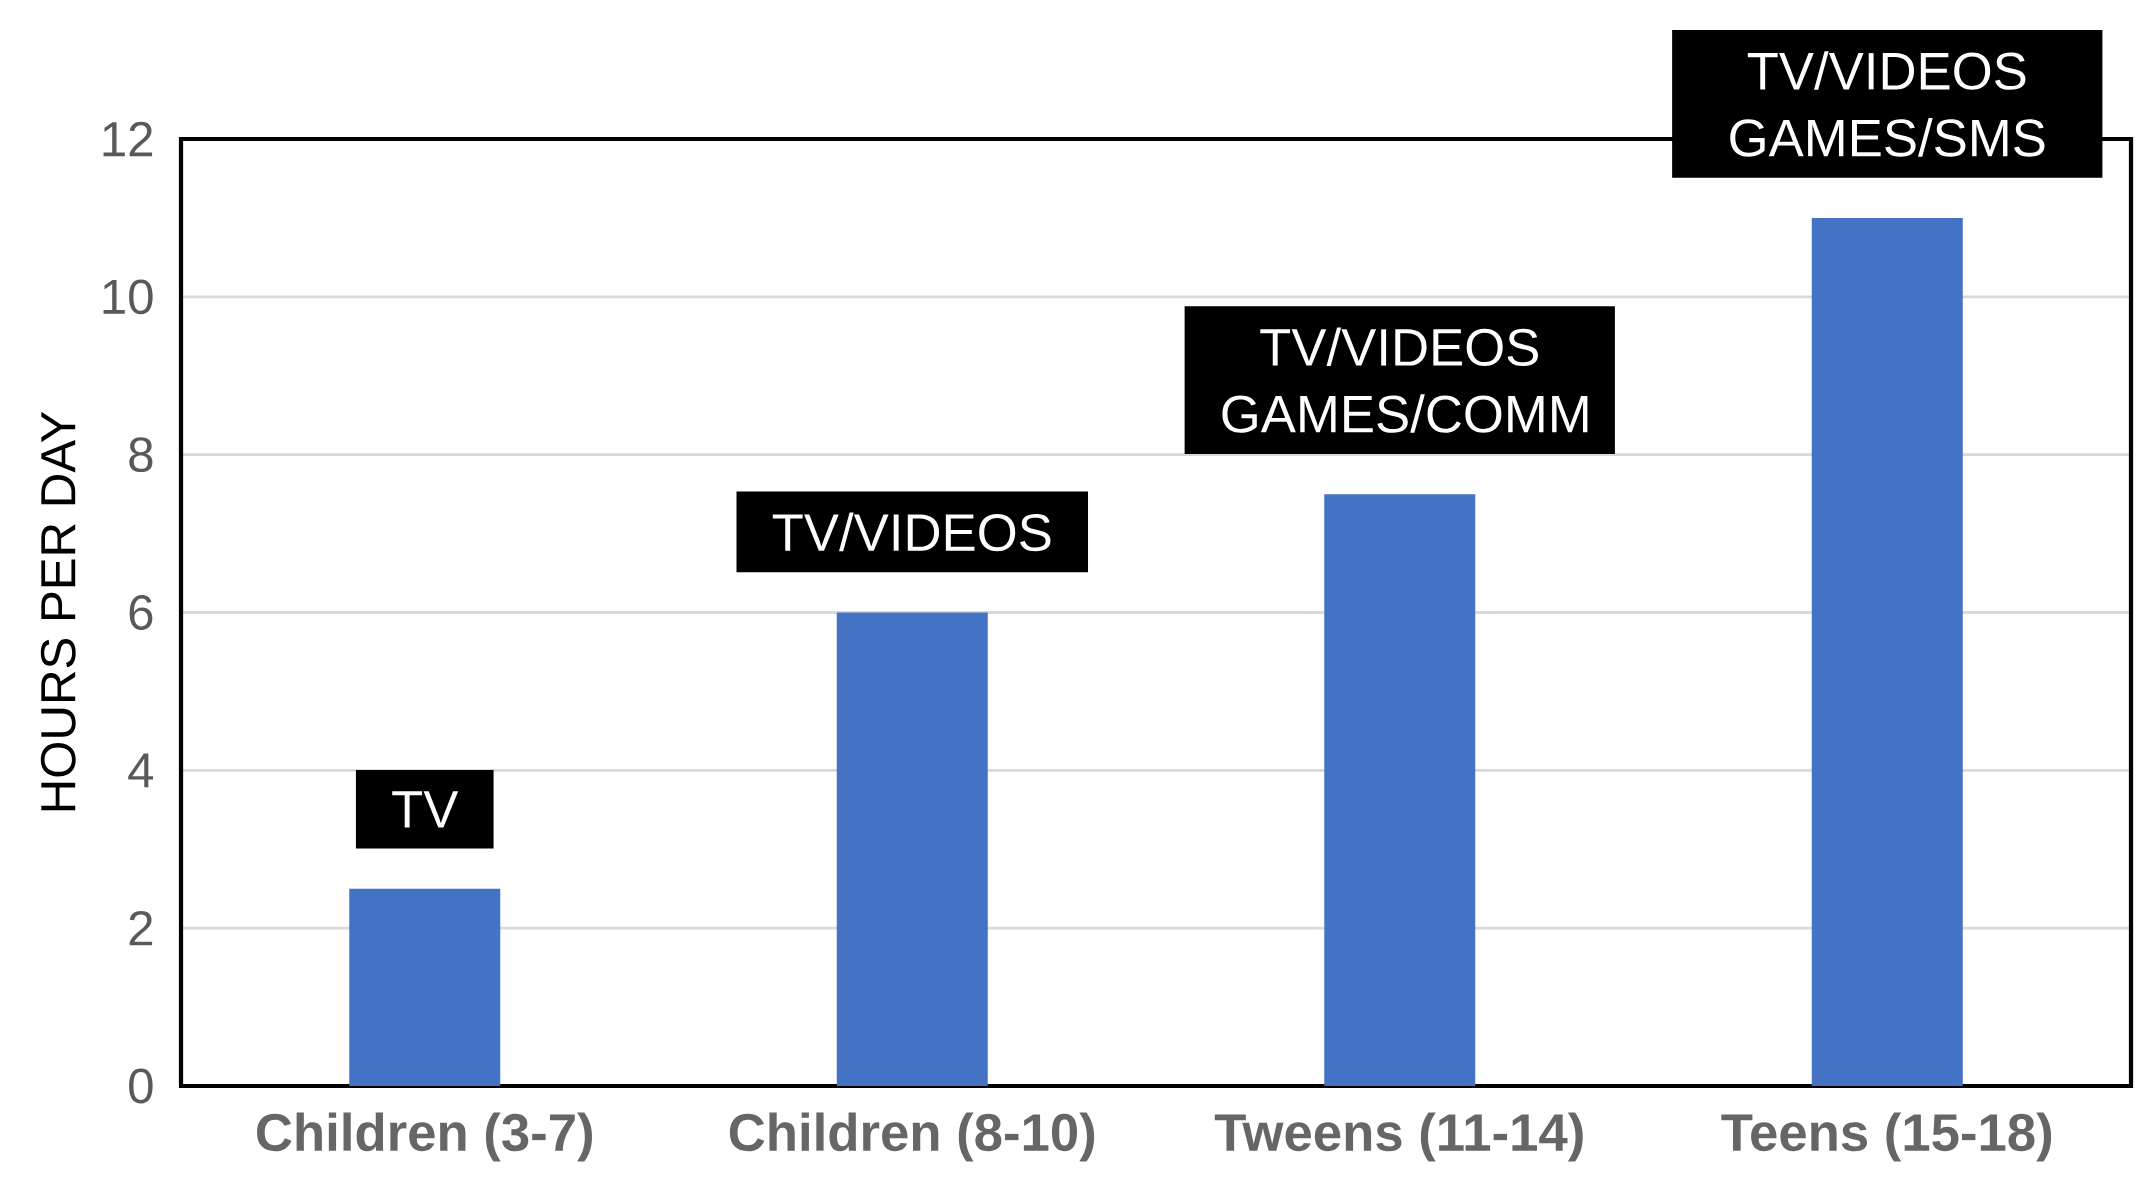 The height and width of the screenshot is (1188, 2136). Describe the element at coordinates (141, 1086) in the screenshot. I see `y-tick-label: 0` at that location.